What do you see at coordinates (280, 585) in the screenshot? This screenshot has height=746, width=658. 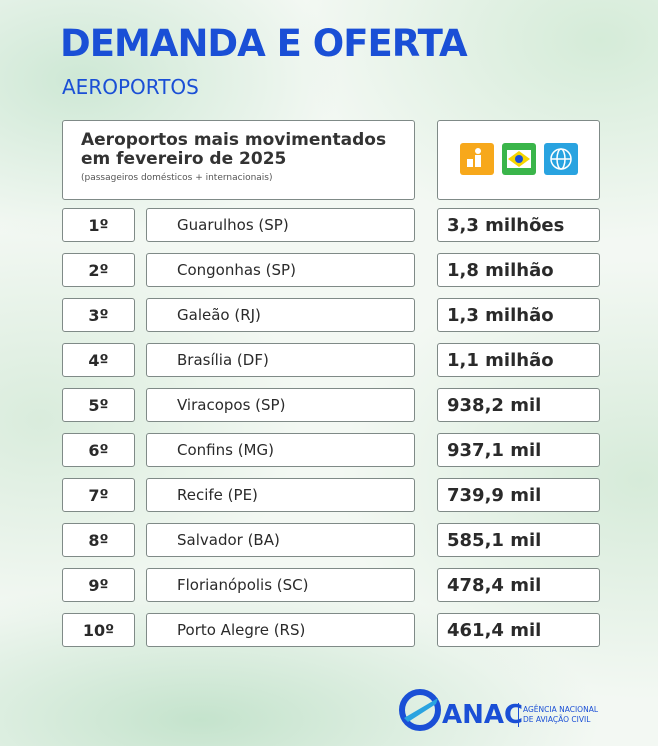 I see `airport: Florianópolis (SC)` at bounding box center [280, 585].